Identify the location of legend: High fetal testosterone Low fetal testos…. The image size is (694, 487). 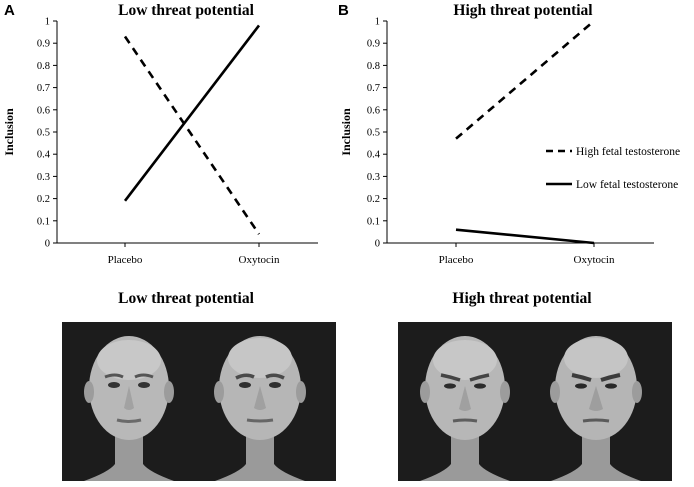
(613, 168).